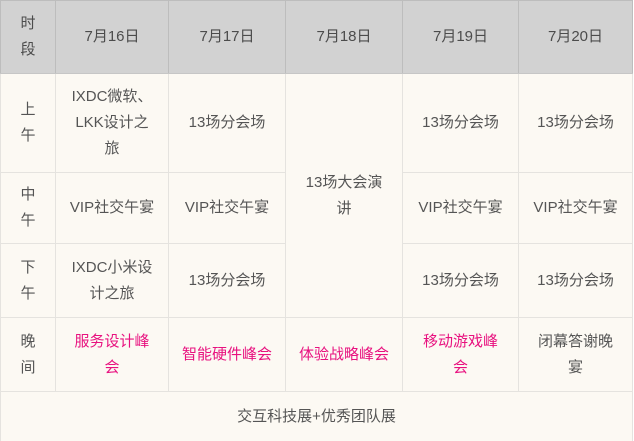 Image resolution: width=634 pixels, height=441 pixels. Describe the element at coordinates (460, 280) in the screenshot. I see `cell-afternoon-jul19: 13场分会场` at that location.